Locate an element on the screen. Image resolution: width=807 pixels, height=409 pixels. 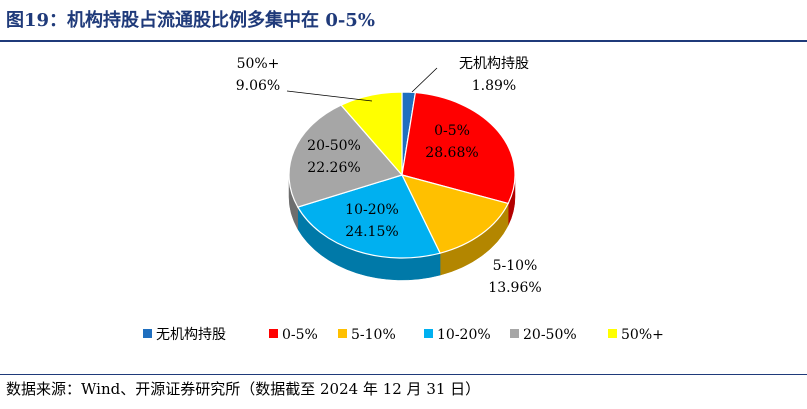
slice-value-label-2: 13.96% is located at coordinates (514, 288).